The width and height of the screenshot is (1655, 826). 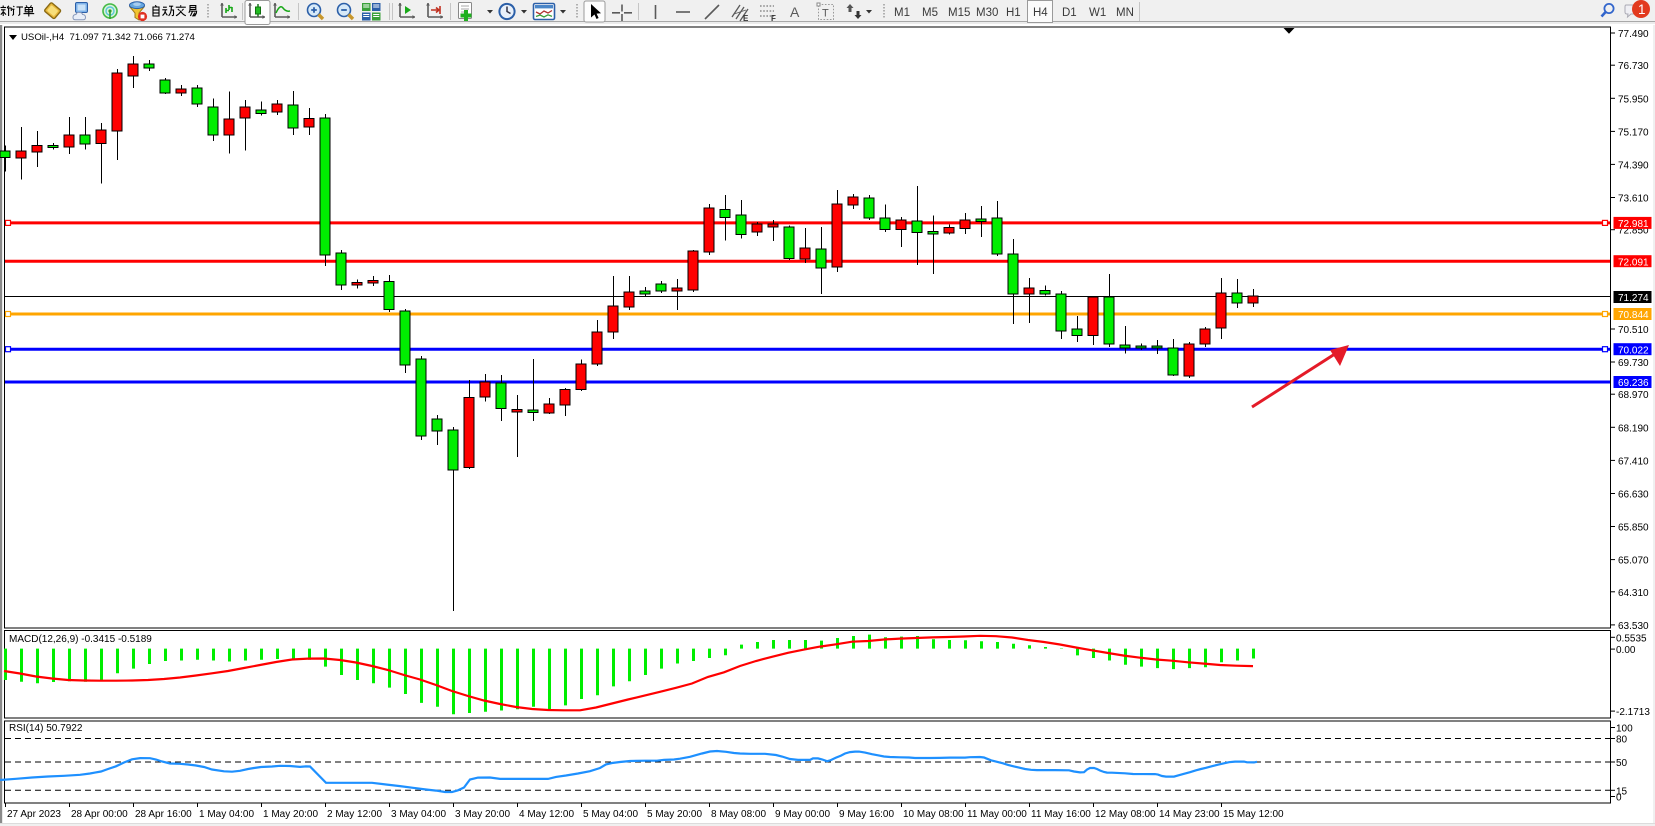 I want to click on svg-text: M15, so click(x=959, y=13).